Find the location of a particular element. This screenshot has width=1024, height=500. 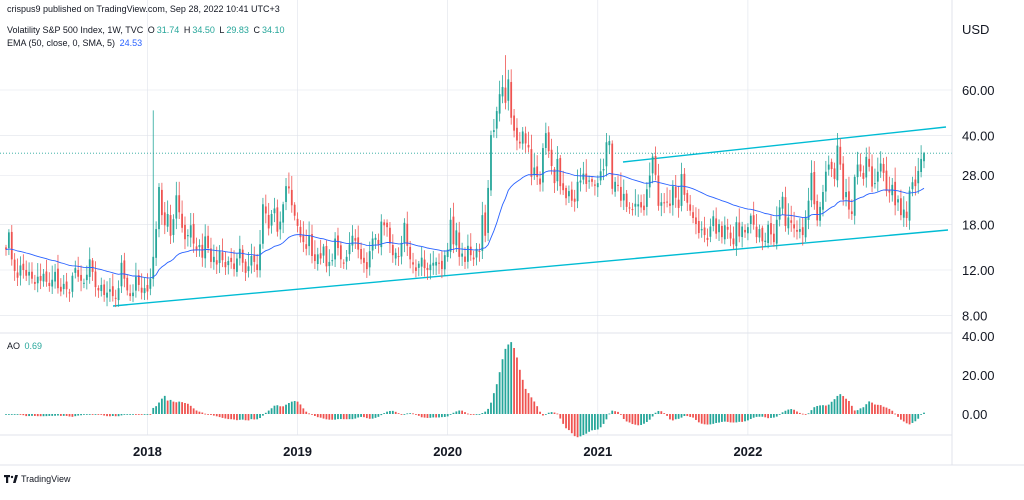

tradingview-footer: TradingView is located at coordinates (37, 479).